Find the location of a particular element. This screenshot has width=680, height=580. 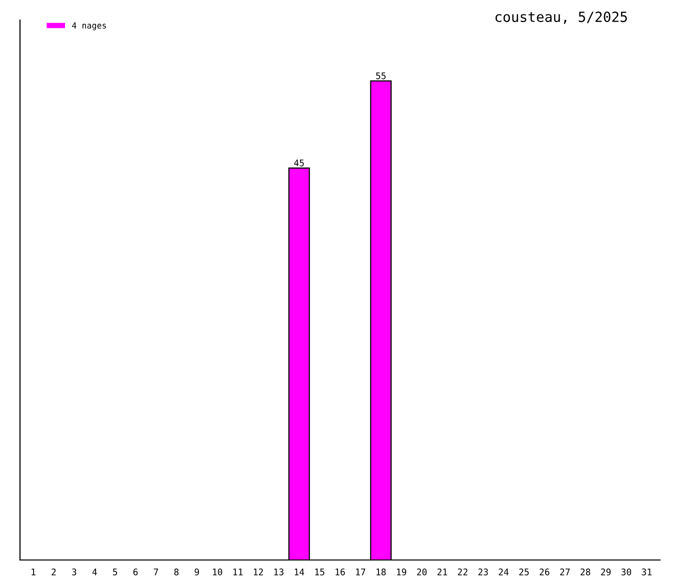

x-tick-label: 21 is located at coordinates (442, 572).